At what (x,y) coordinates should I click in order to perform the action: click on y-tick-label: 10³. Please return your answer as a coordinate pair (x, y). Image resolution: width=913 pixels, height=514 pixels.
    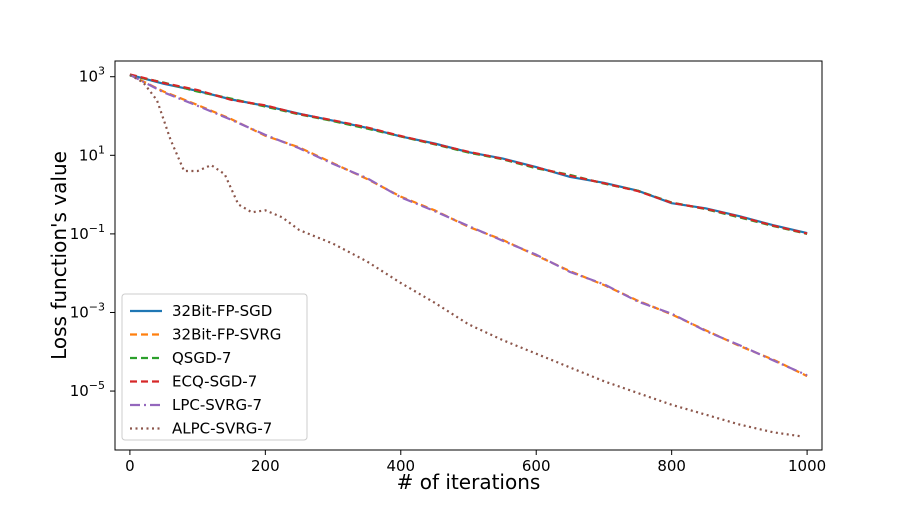
    Looking at the image, I should click on (92, 75).